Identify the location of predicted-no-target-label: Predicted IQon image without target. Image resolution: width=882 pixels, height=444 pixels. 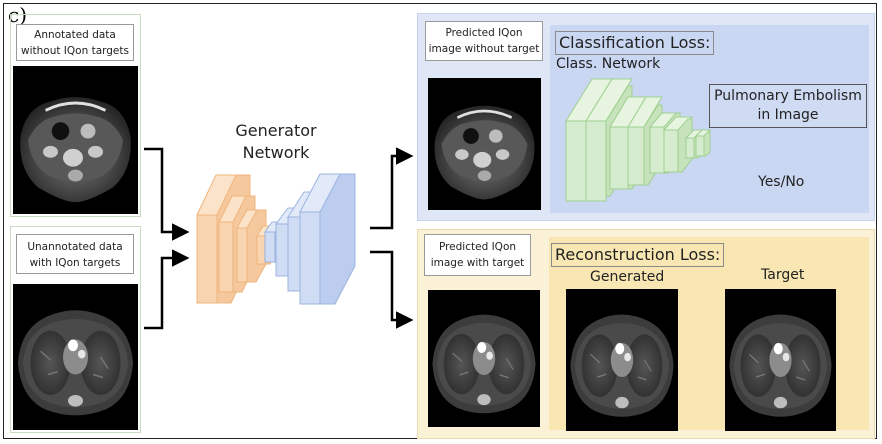
(484, 41).